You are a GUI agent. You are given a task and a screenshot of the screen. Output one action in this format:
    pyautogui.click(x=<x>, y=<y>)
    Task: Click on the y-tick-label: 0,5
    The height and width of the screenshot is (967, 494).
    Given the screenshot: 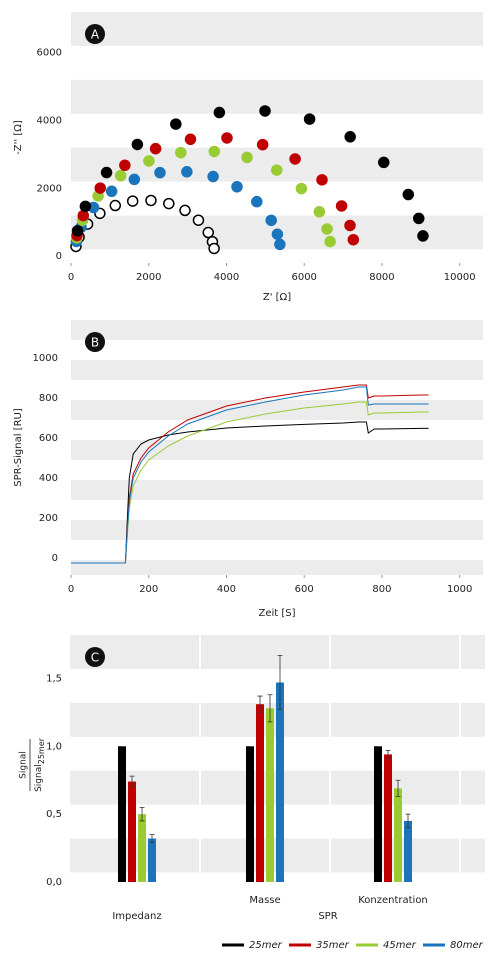 What is the action you would take?
    pyautogui.click(x=54, y=814)
    